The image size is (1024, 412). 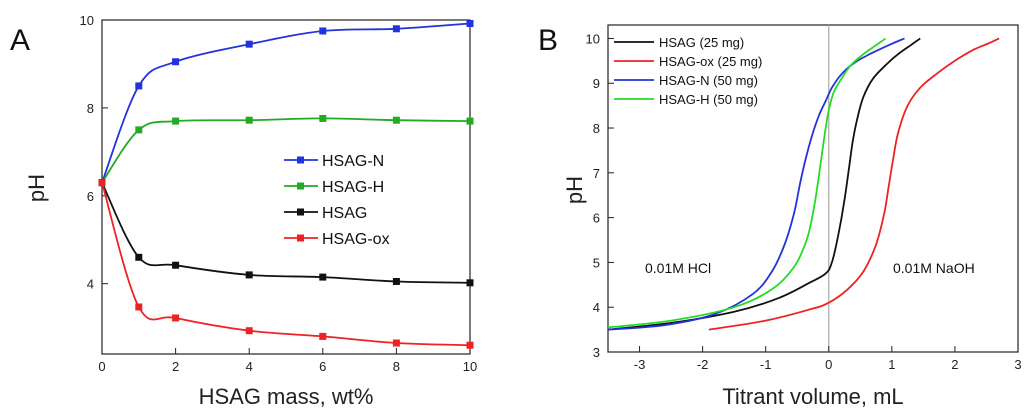 I want to click on x-tick-label-a-5: 10, so click(x=470, y=366).